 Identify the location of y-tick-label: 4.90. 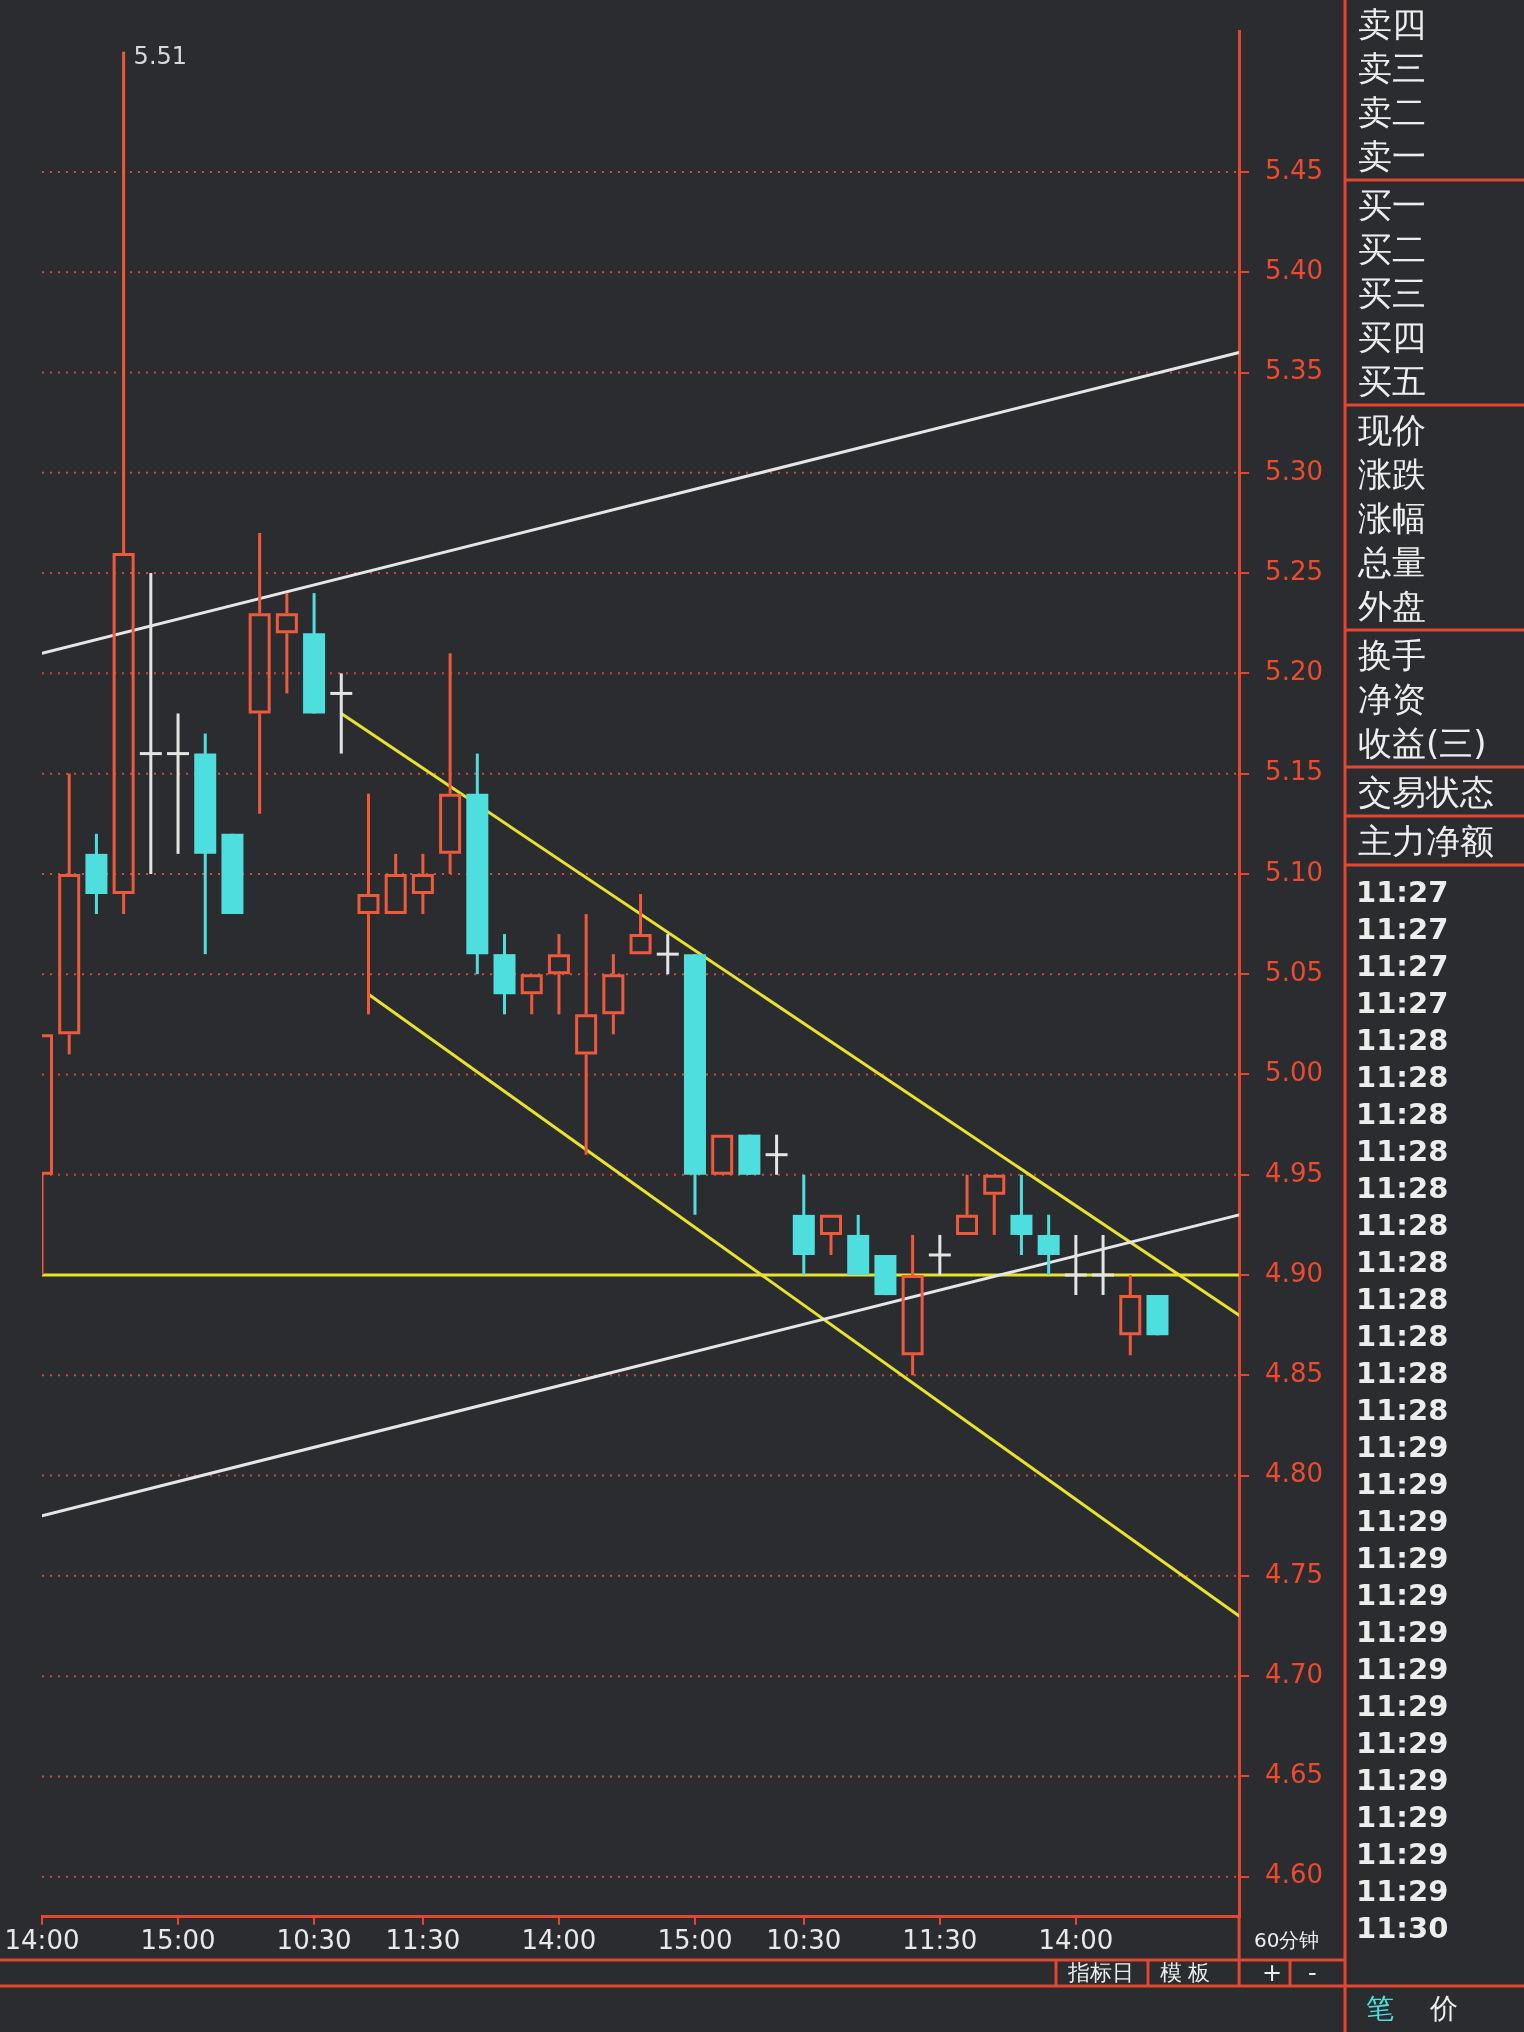
(1294, 1272).